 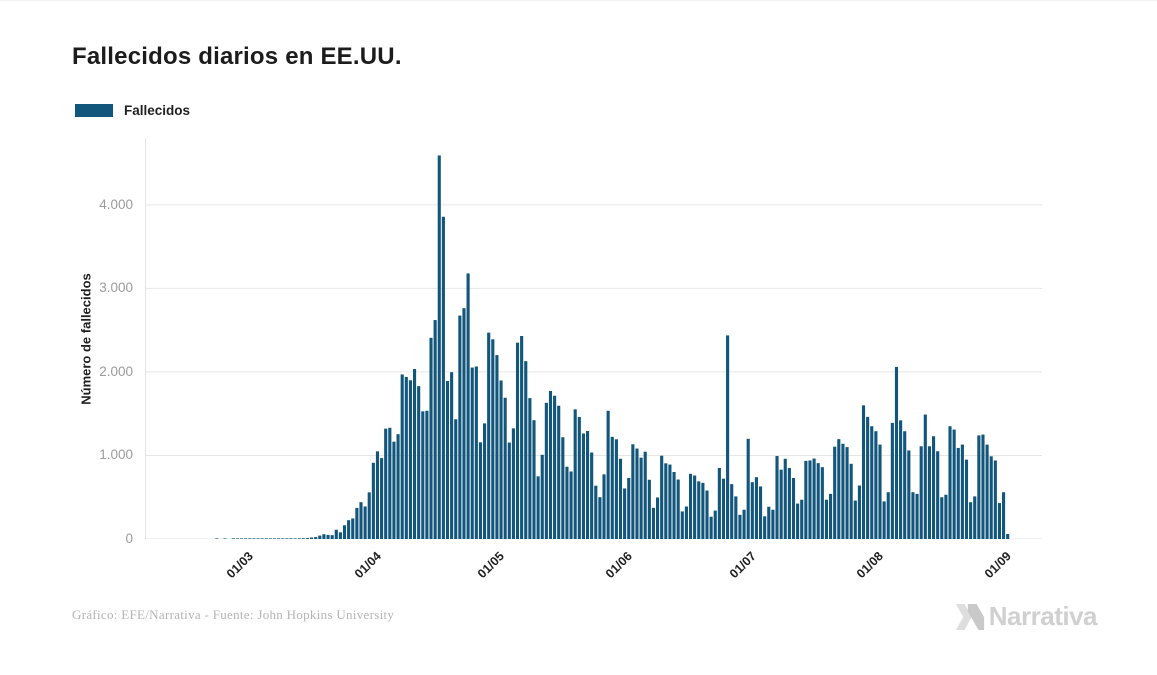 I want to click on legend-item-fallecidos: Fallecidos, so click(x=132, y=110).